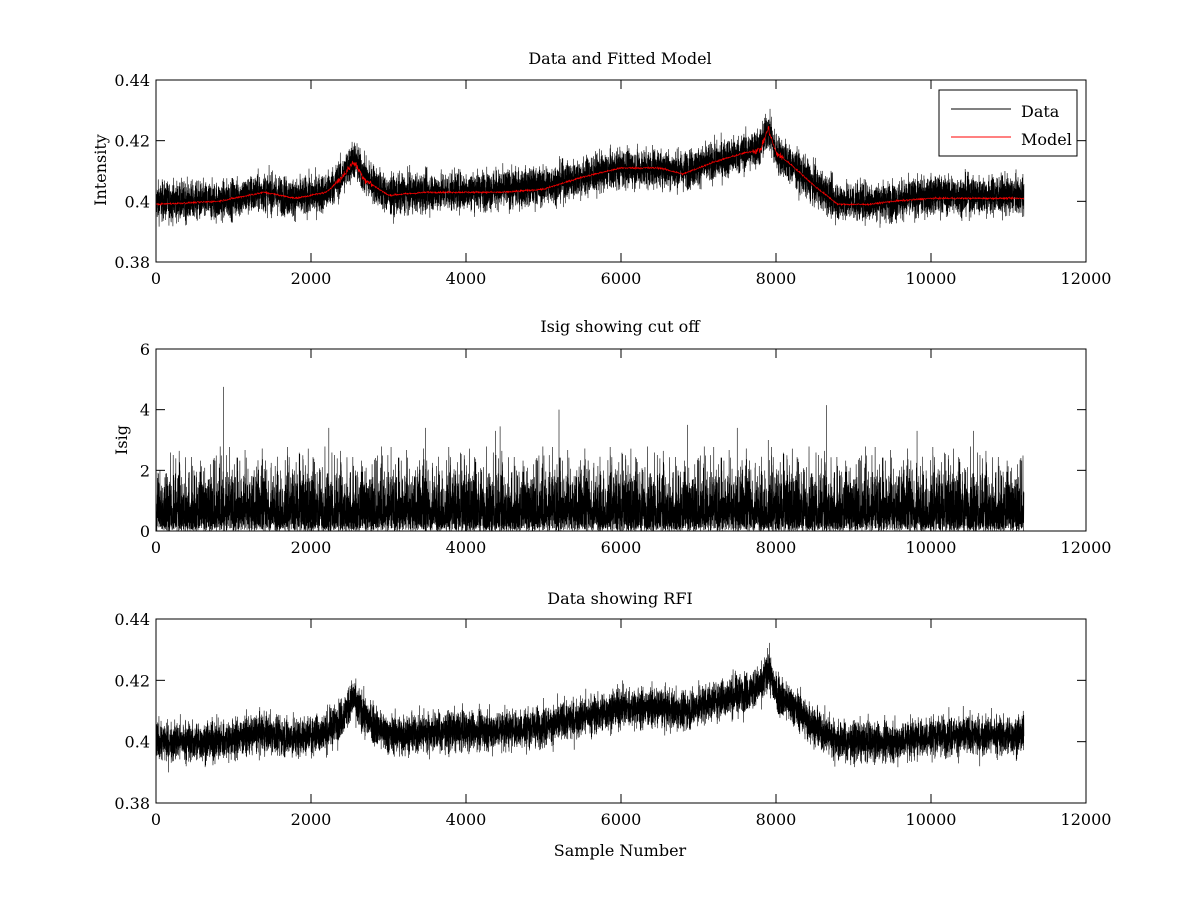 Image resolution: width=1200 pixels, height=900 pixels. Describe the element at coordinates (145, 531) in the screenshot. I see `y-tick-label: 0` at that location.